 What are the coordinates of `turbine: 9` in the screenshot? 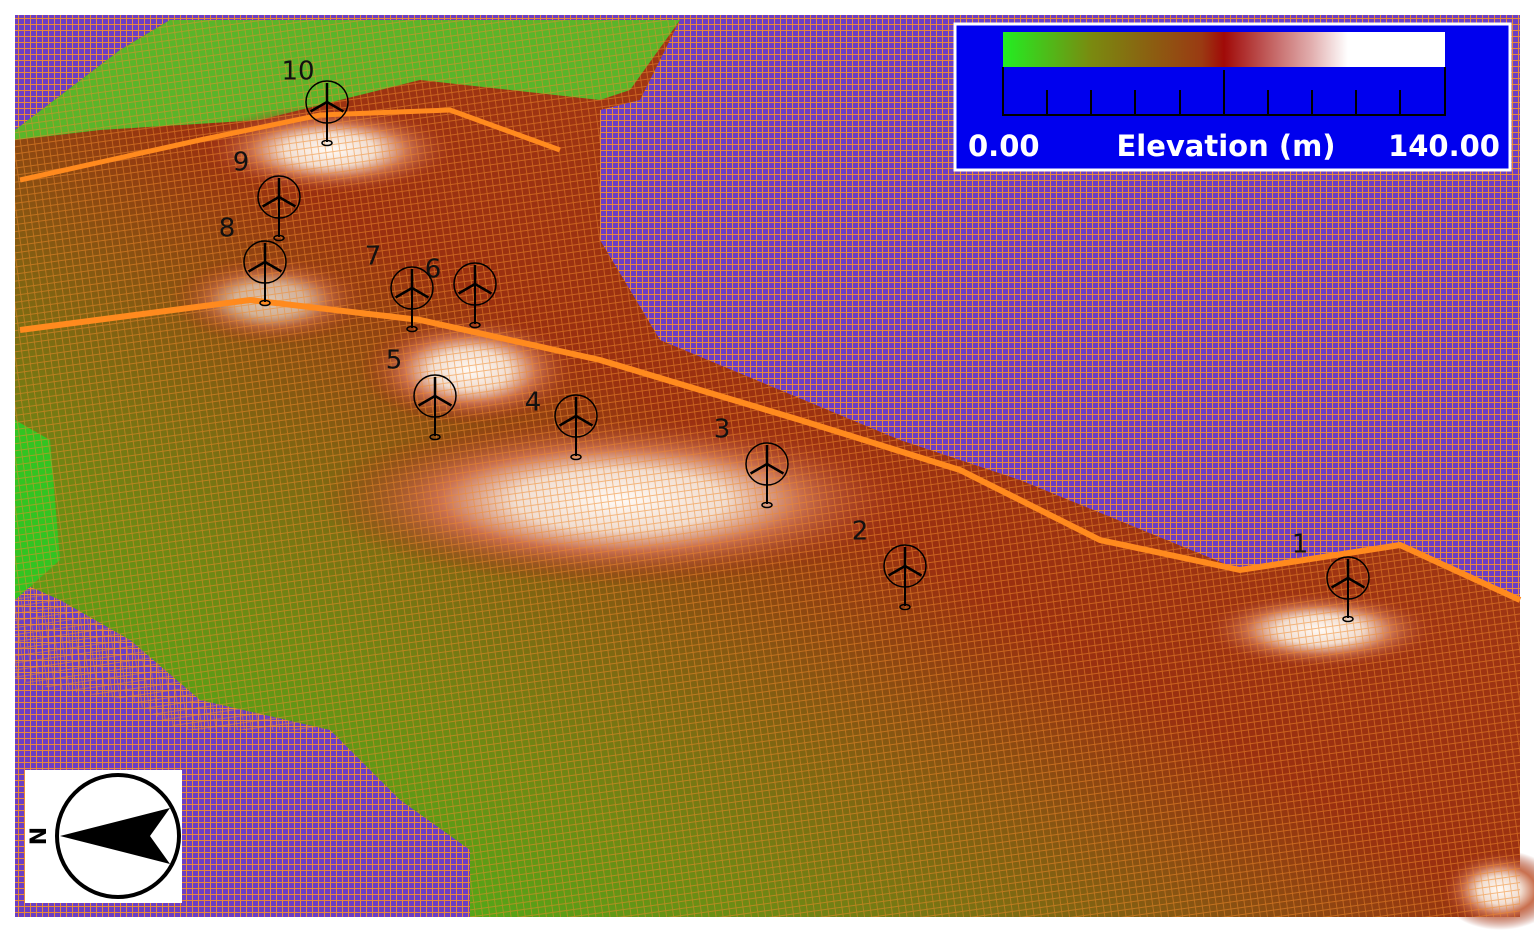 It's located at (267, 195).